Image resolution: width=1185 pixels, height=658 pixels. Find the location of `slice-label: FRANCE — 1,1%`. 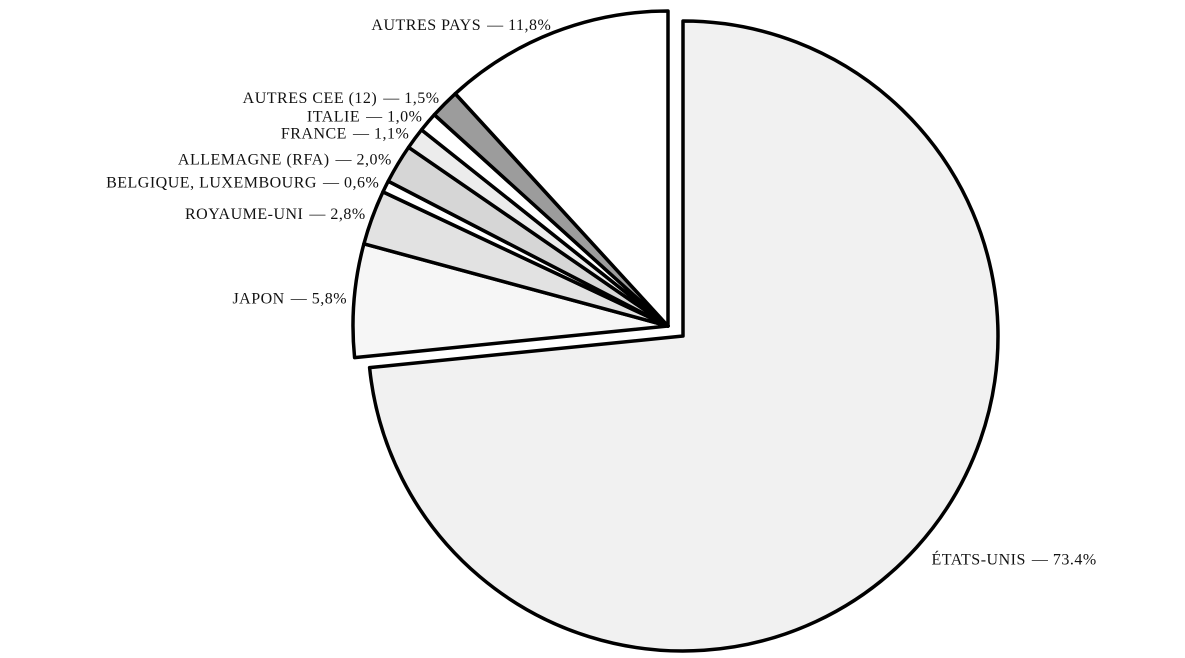

slice-label: FRANCE — 1,1% is located at coordinates (345, 133).